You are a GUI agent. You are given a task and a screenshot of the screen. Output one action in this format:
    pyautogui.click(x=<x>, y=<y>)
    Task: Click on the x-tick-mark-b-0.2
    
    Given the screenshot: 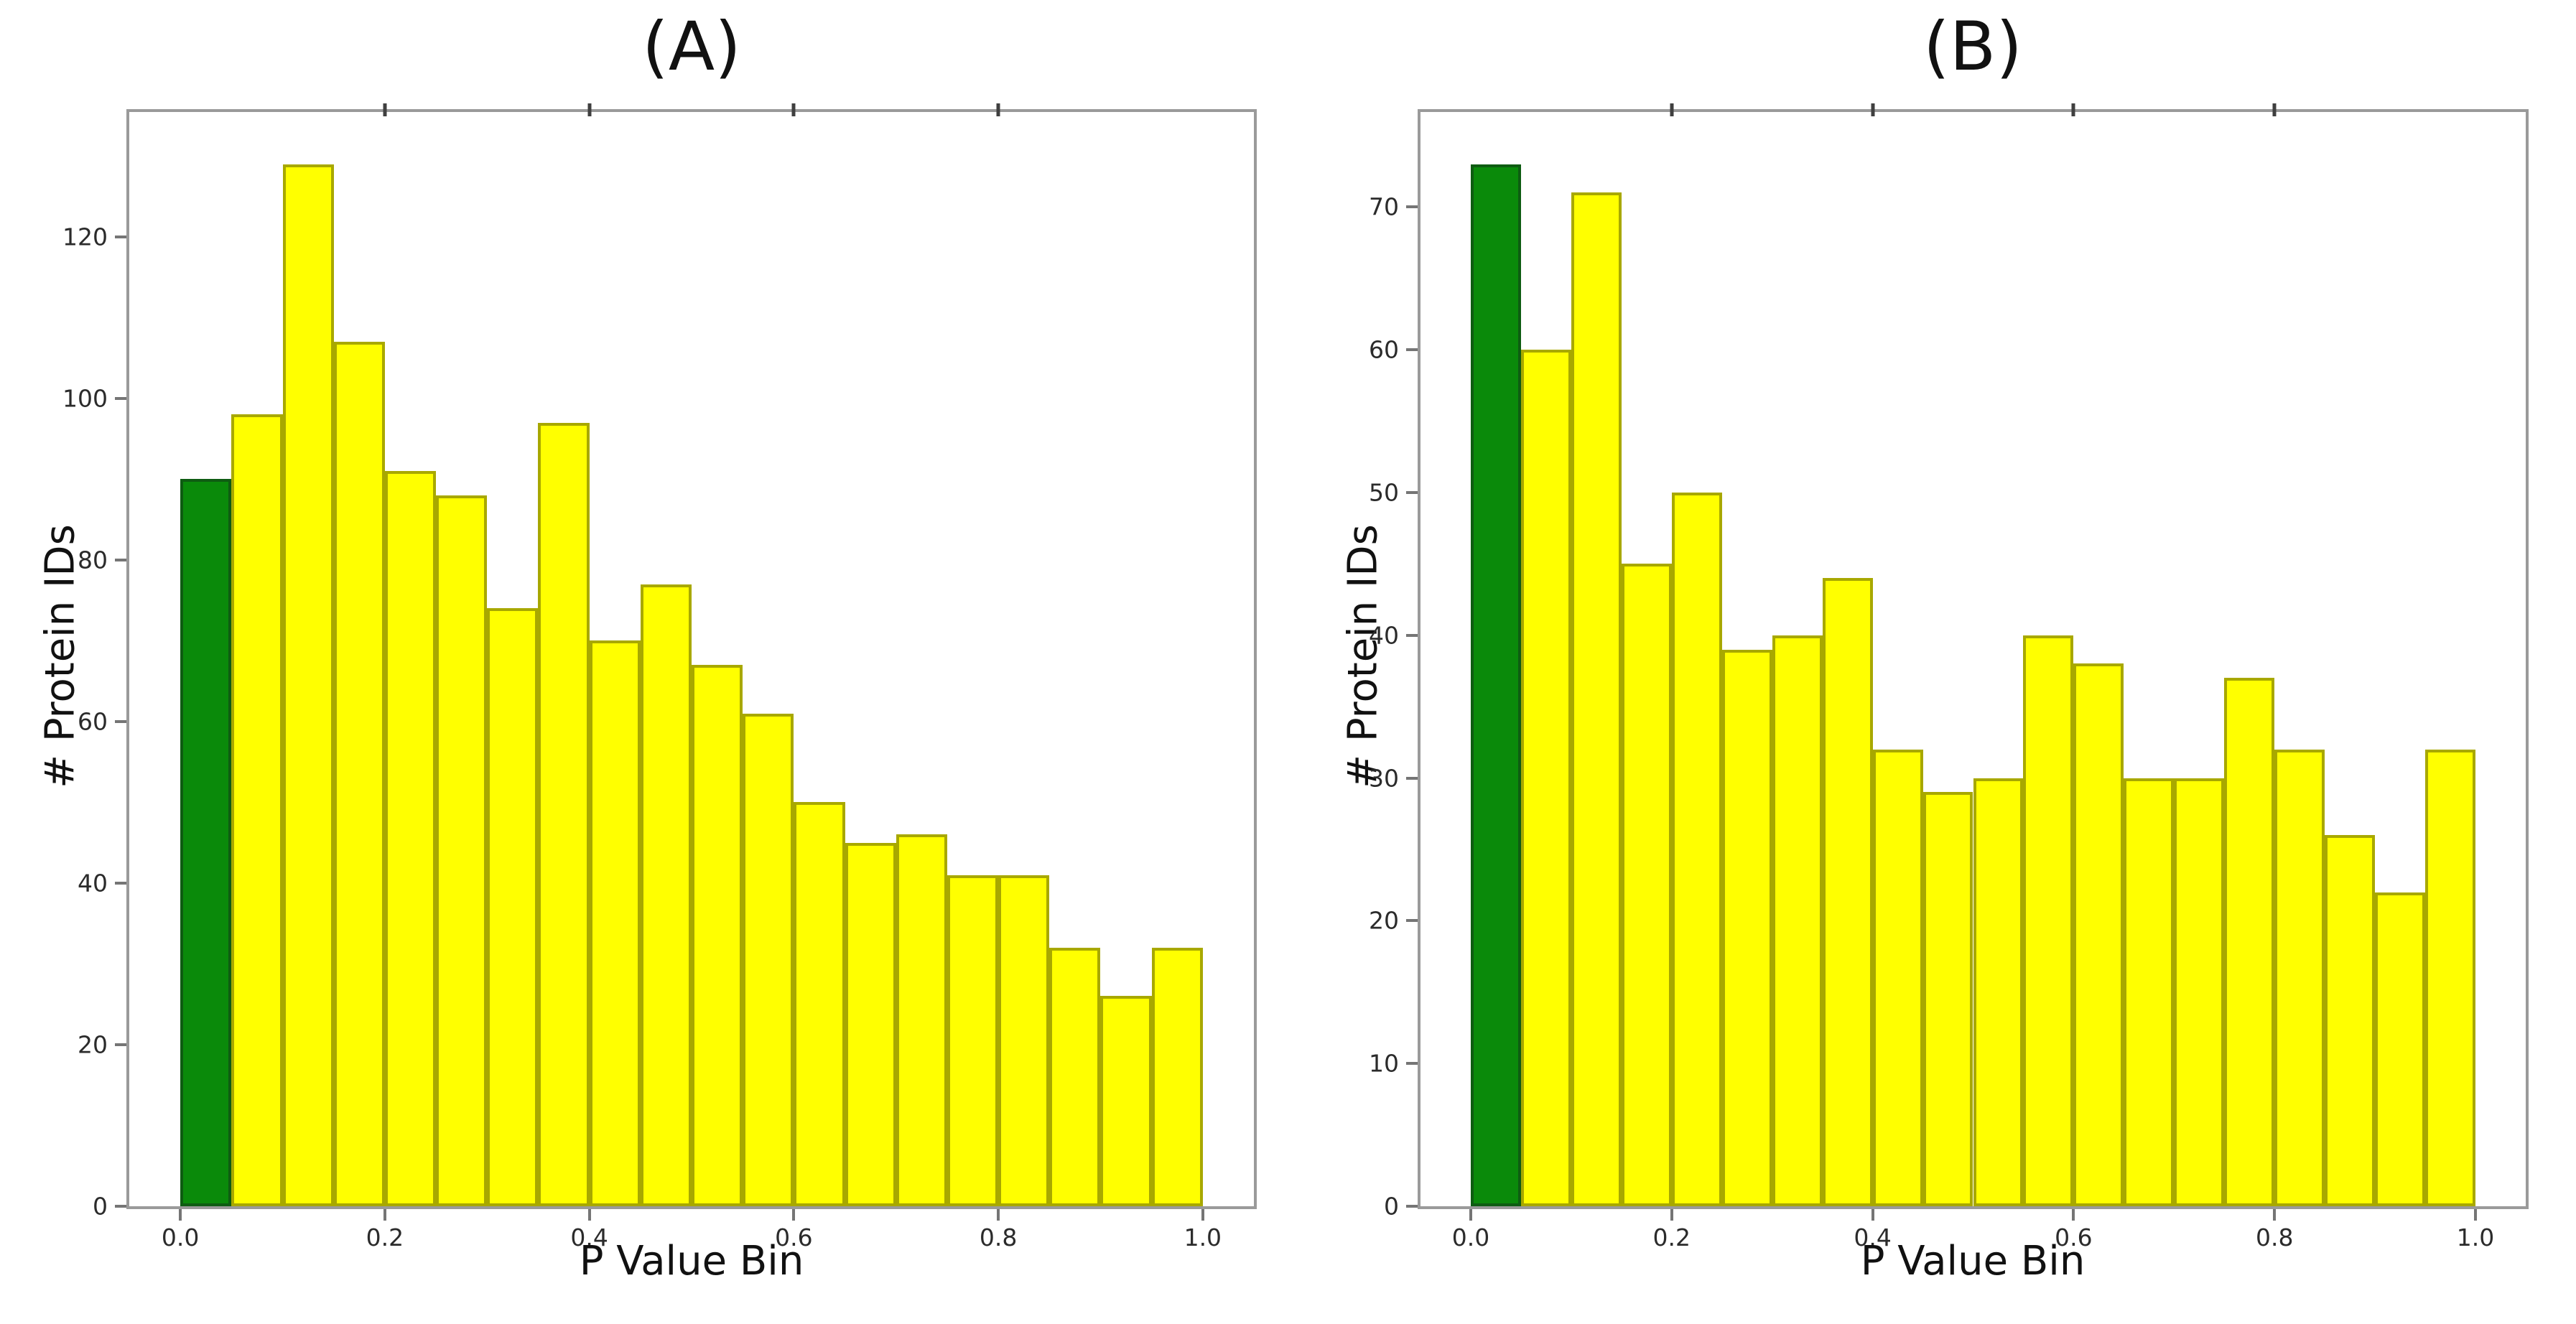 What is the action you would take?
    pyautogui.click(x=1671, y=1215)
    